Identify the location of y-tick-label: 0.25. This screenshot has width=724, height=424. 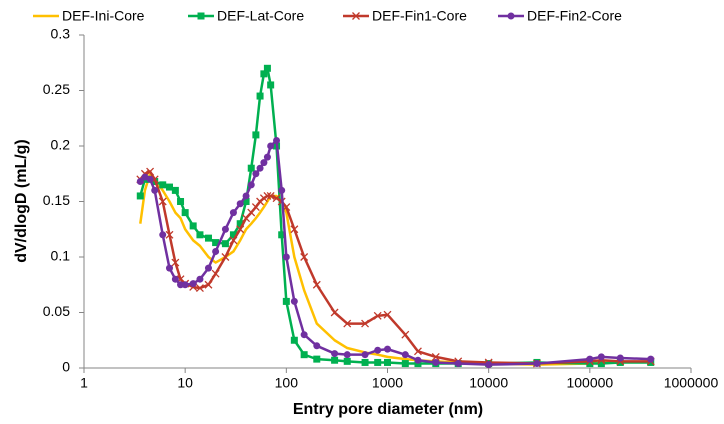
(56, 89).